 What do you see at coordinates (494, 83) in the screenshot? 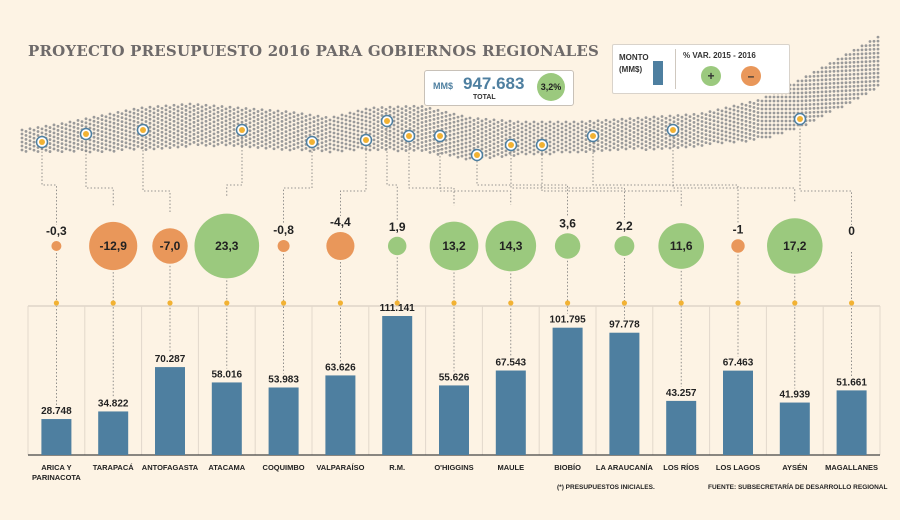
I see `total-value: 947.683` at bounding box center [494, 83].